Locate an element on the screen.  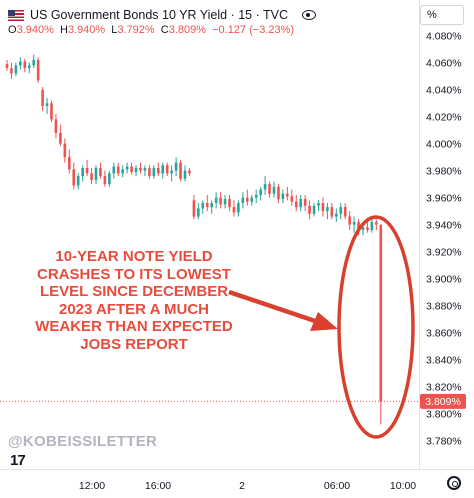
time-axis-labels: 12:00 16:00 2 06:00 10:00 is located at coordinates (247, 486).